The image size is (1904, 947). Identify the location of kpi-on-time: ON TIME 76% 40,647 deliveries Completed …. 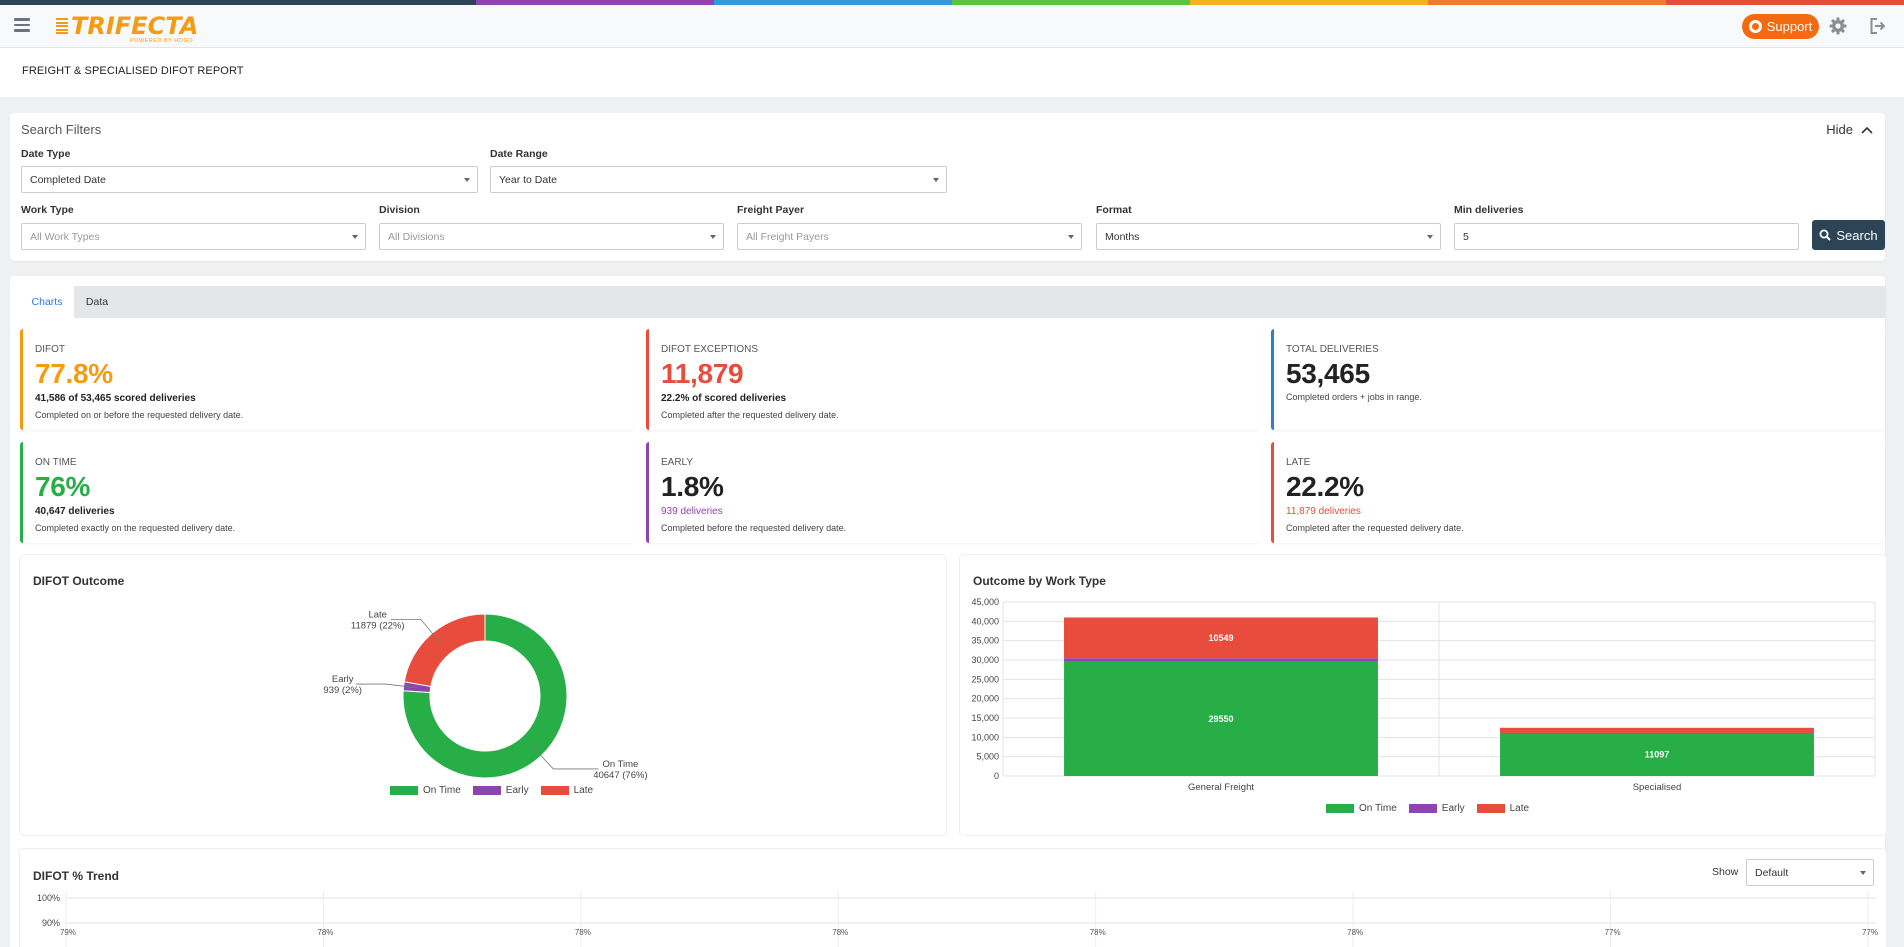
(327, 492).